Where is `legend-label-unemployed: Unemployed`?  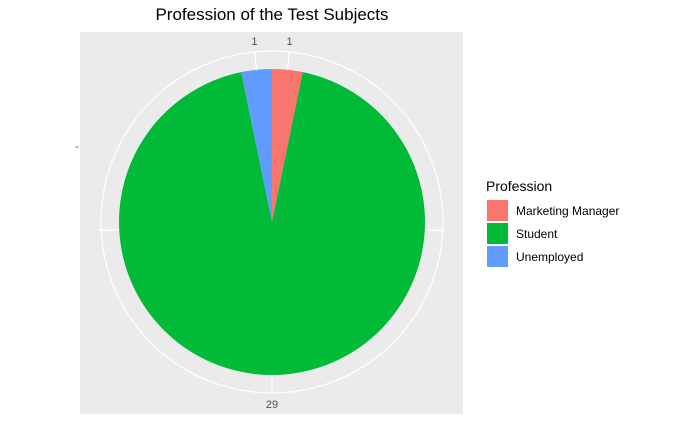 legend-label-unemployed: Unemployed is located at coordinates (549, 257).